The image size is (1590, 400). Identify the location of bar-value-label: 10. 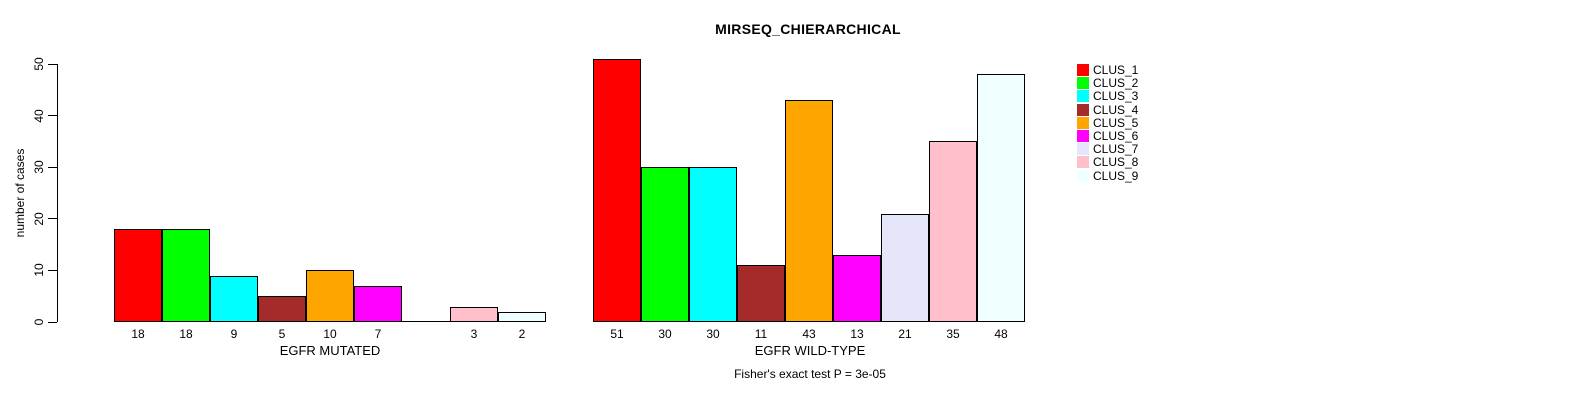
(330, 334).